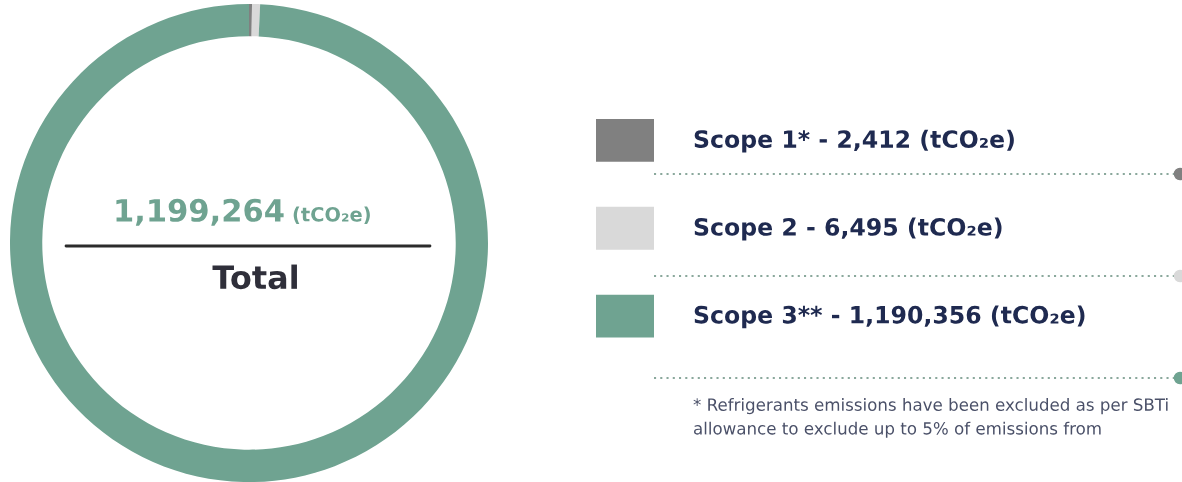 This screenshot has height=482, width=1182. What do you see at coordinates (930, 418) in the screenshot?
I see `text: * Refrigerants emissions have been excluded as per SBTi allowance to exclude up to 5% of emissions from` at bounding box center [930, 418].